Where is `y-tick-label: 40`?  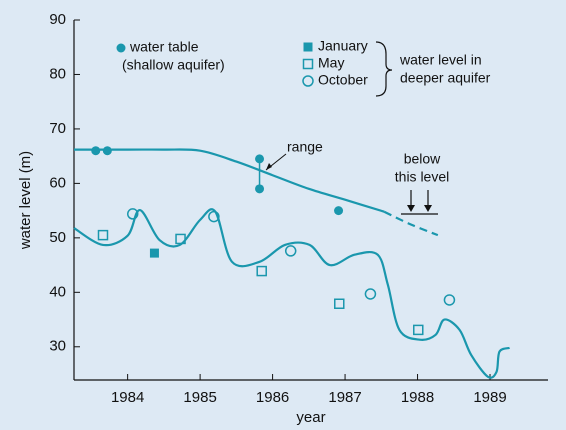
y-tick-label: 40 is located at coordinates (57, 291).